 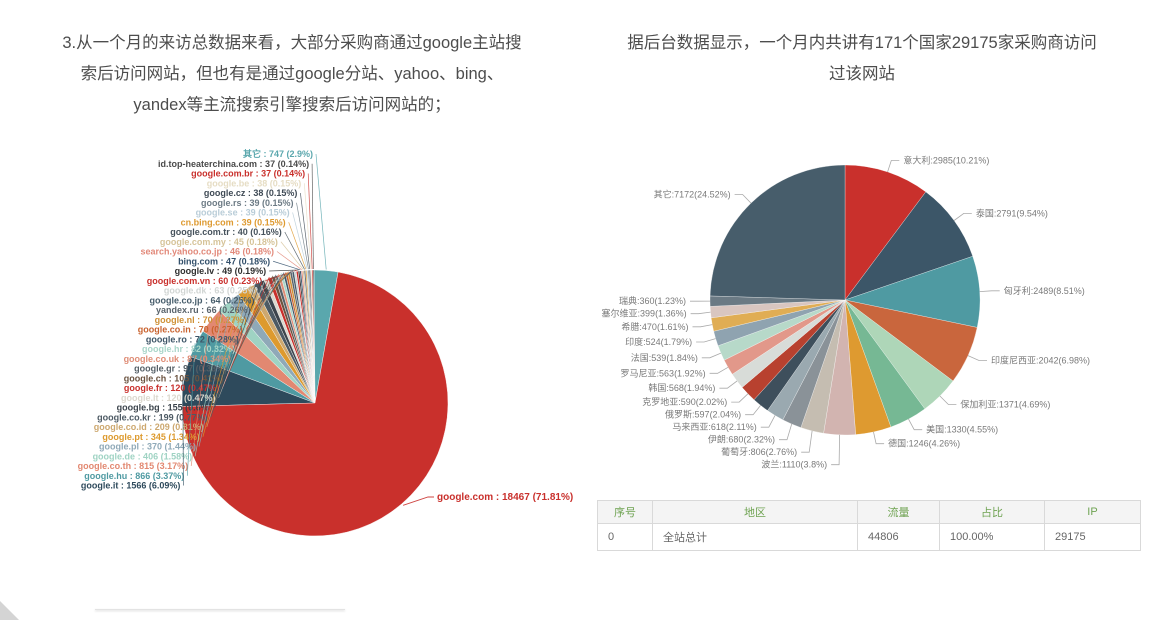 I want to click on slice-label: 伊朗:680(2.32%), so click(x=741, y=439).